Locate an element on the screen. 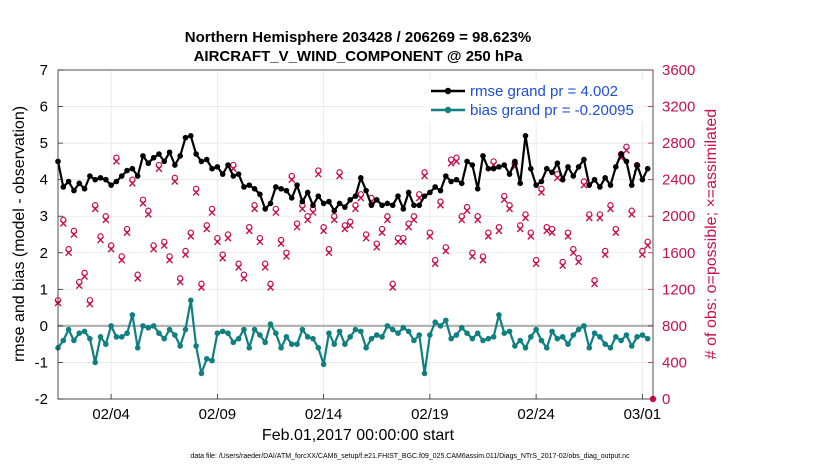 This screenshot has height=470, width=830. x-axis-ticks: 02/04 02/09 02/14 02/19 02/24 03/01 is located at coordinates (376, 408).